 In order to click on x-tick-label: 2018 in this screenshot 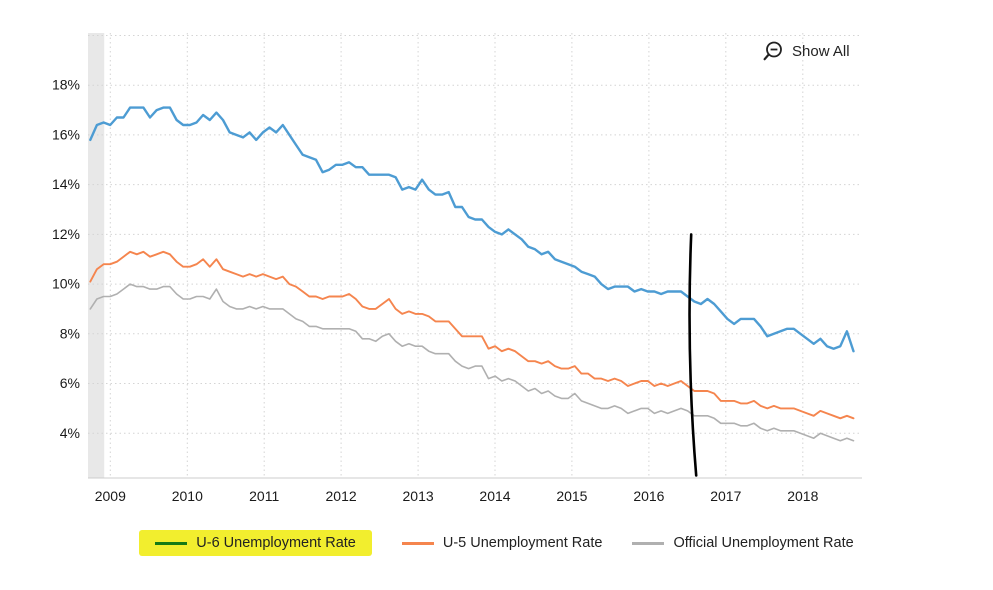, I will do `click(802, 496)`.